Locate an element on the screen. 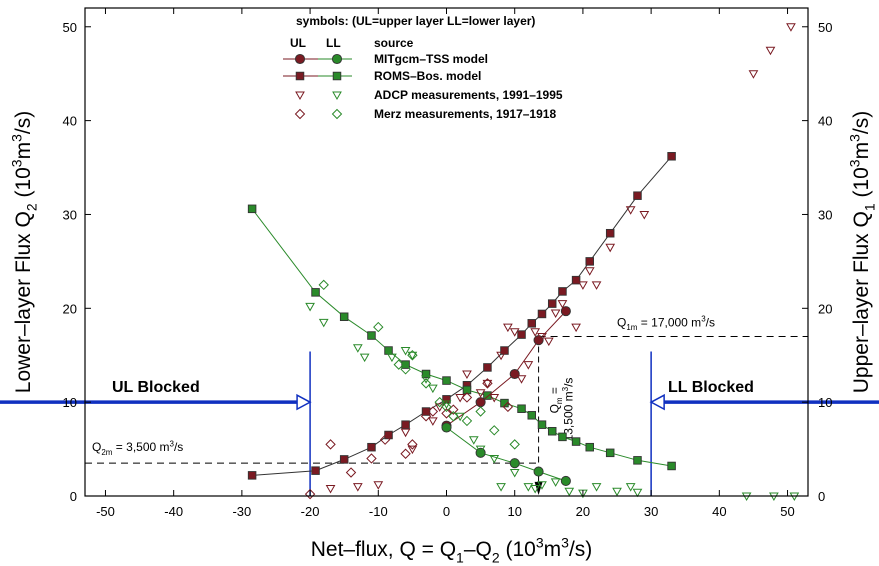 This screenshot has width=879, height=566. series-diamond-ul is located at coordinates (409, 439).